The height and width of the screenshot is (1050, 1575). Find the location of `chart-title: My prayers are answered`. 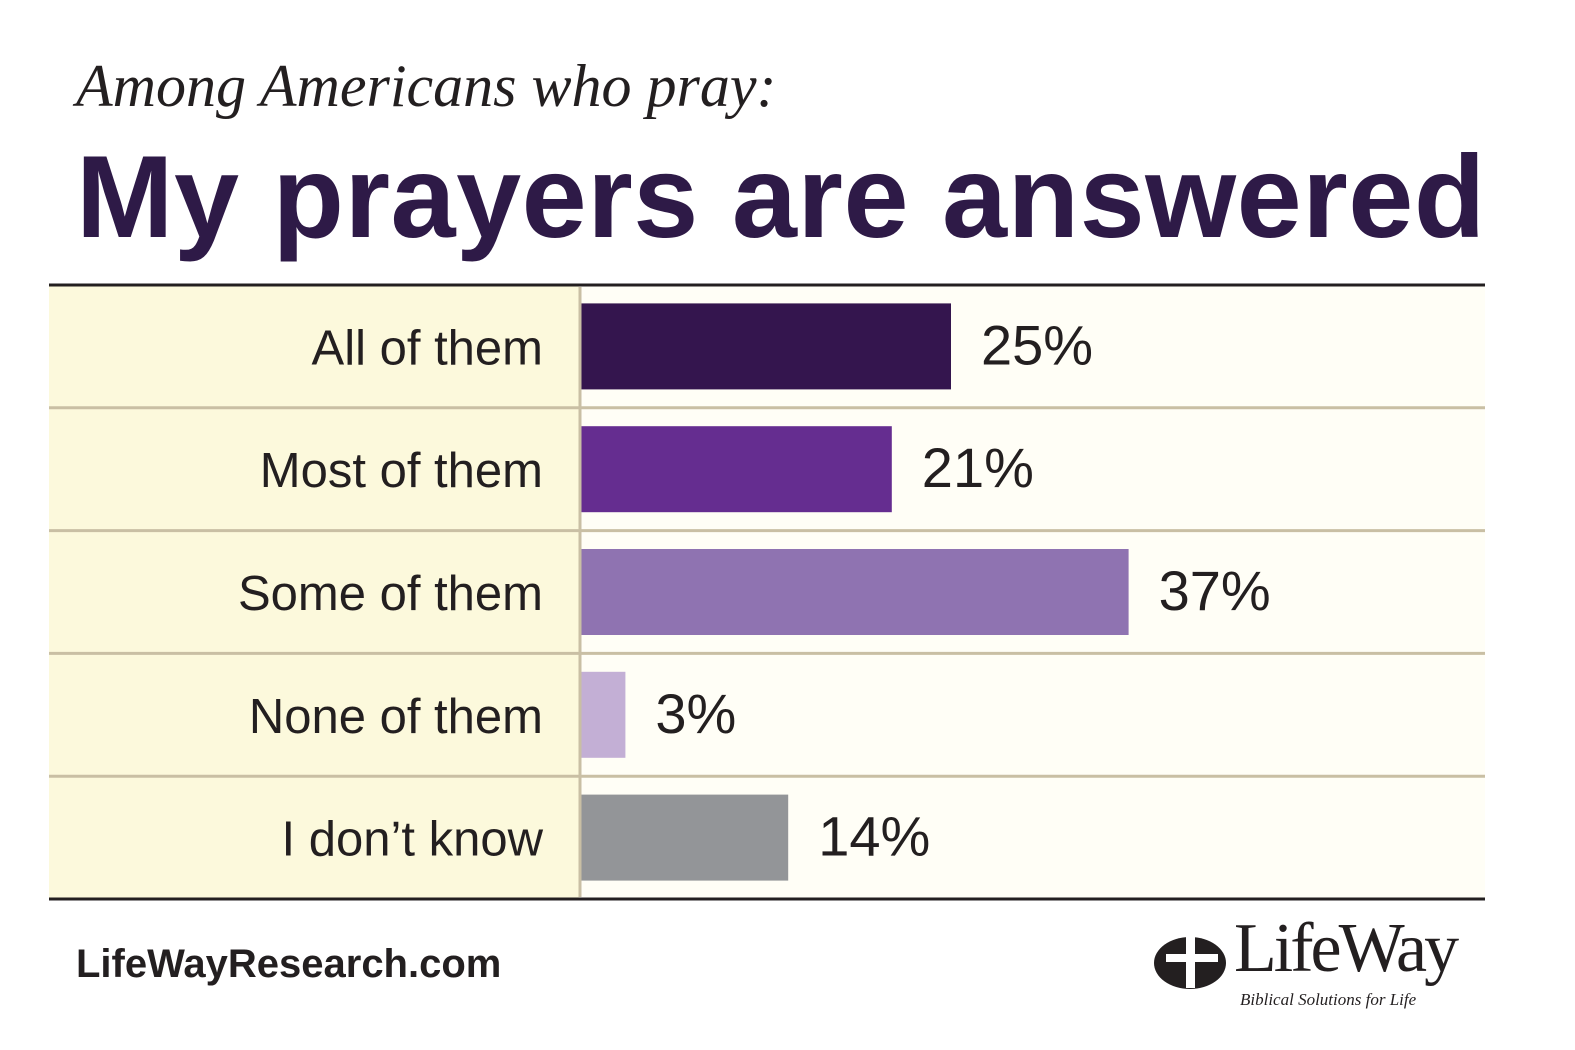

chart-title: My prayers are answered is located at coordinates (781, 196).